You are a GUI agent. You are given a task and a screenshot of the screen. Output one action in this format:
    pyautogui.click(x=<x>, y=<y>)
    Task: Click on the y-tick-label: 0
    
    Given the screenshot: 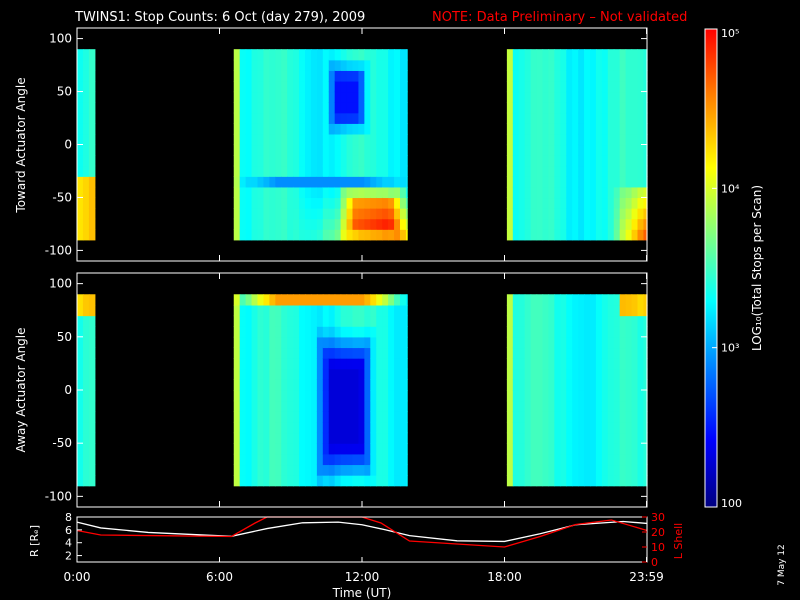 What is the action you would take?
    pyautogui.click(x=68, y=390)
    